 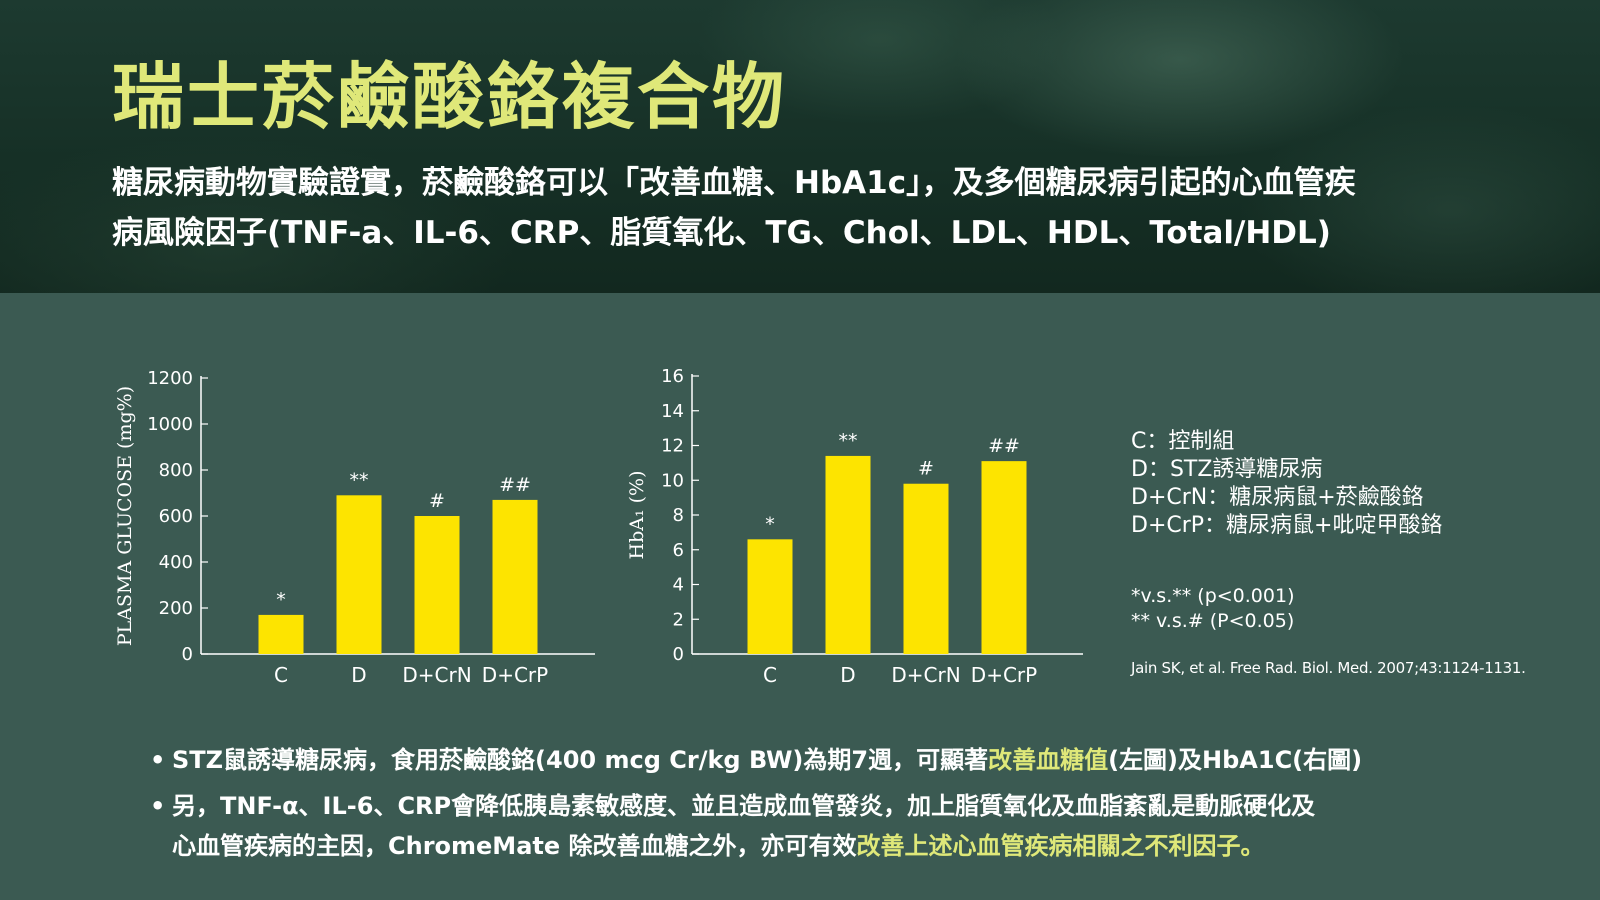 I want to click on y-tick-label: 1200, so click(x=170, y=378).